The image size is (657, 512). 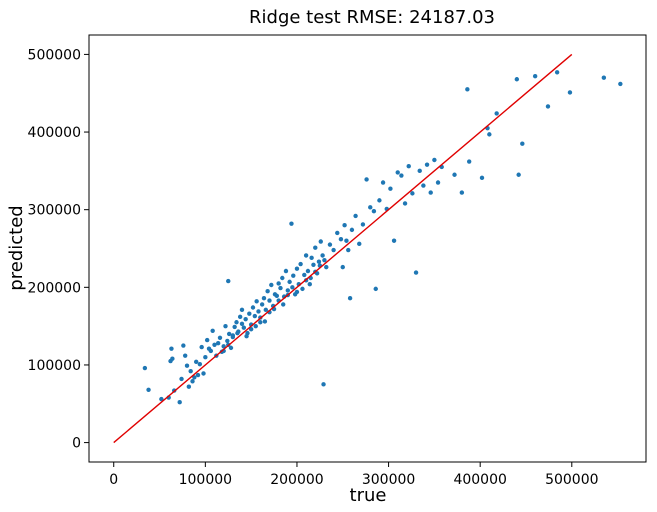 What do you see at coordinates (354, 475) in the screenshot?
I see `x-axis: 0 100000 200000 300000 400000 500000` at bounding box center [354, 475].